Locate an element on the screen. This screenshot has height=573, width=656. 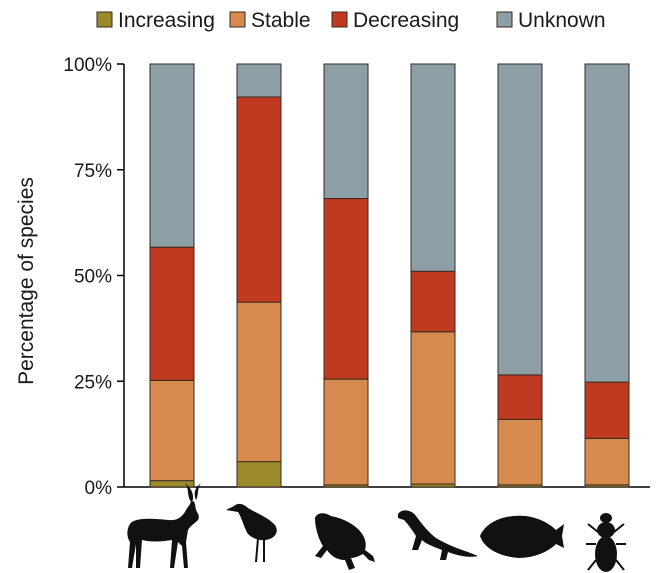
legend-label: Increasing is located at coordinates (166, 20).